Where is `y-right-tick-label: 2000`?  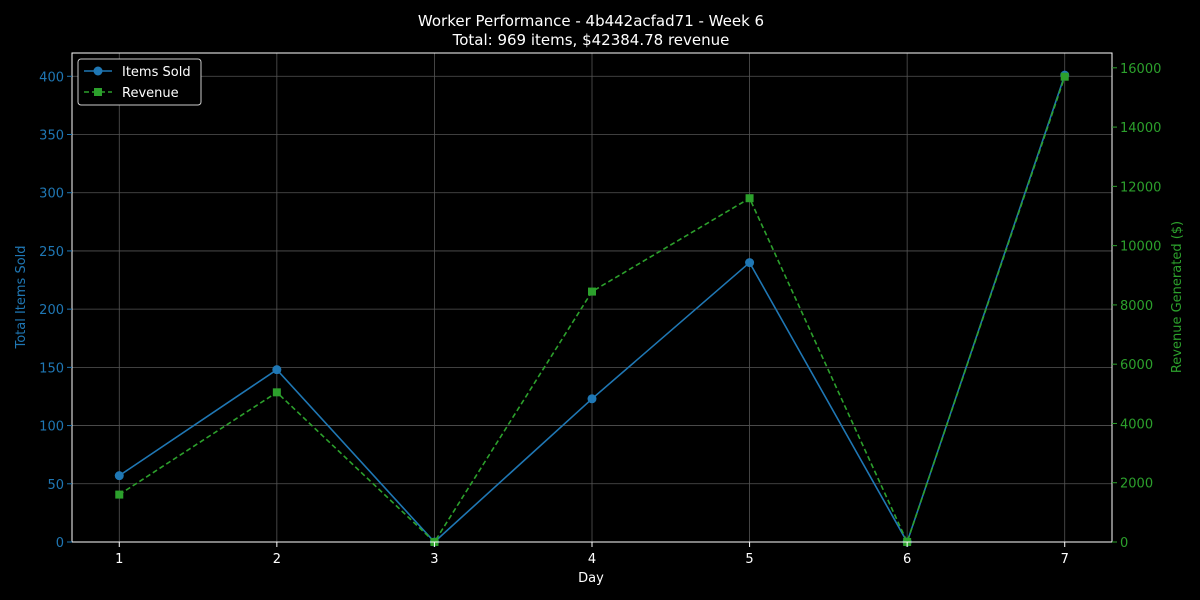 y-right-tick-label: 2000 is located at coordinates (1136, 484).